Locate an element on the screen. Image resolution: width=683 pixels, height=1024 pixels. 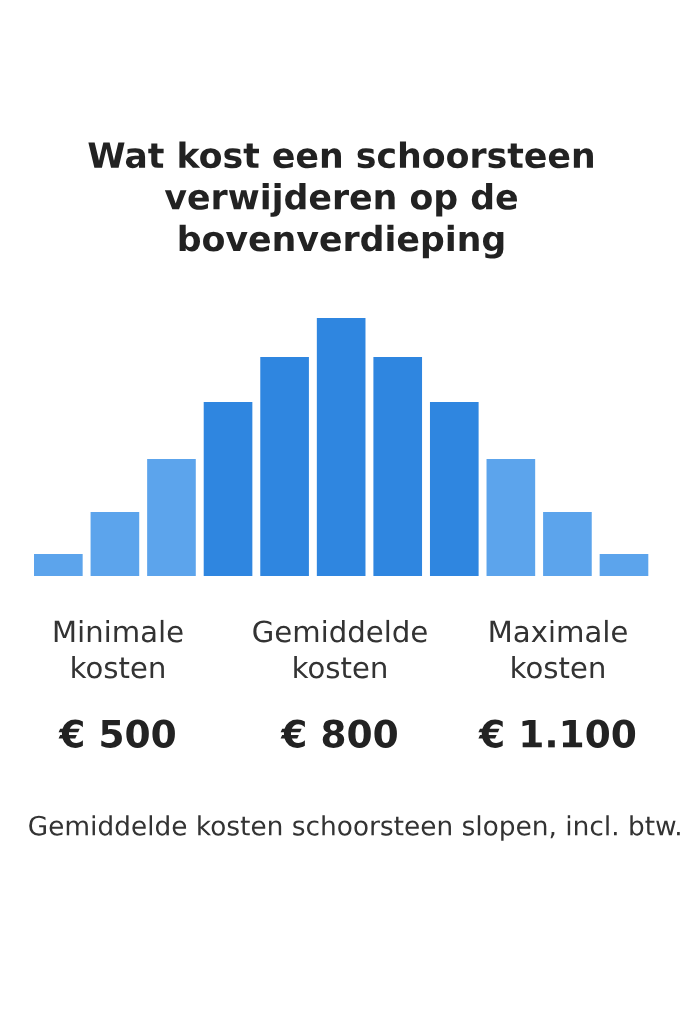
text: Minimale kosten is located at coordinates (118, 649).